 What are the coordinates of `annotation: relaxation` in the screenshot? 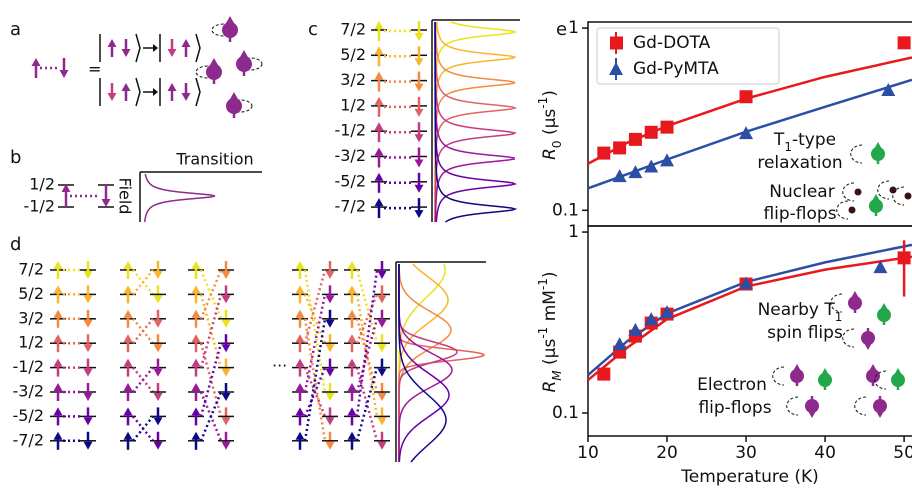 It's located at (799, 163).